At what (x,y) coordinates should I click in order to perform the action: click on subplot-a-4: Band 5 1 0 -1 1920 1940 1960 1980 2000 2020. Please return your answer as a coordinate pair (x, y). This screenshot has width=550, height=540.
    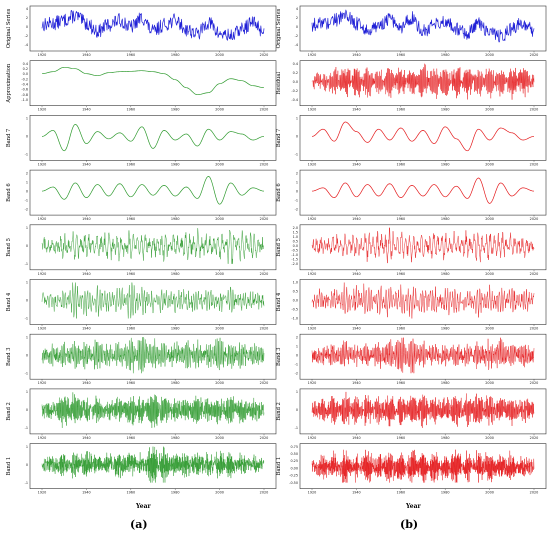
    Looking at the image, I should click on (141, 250).